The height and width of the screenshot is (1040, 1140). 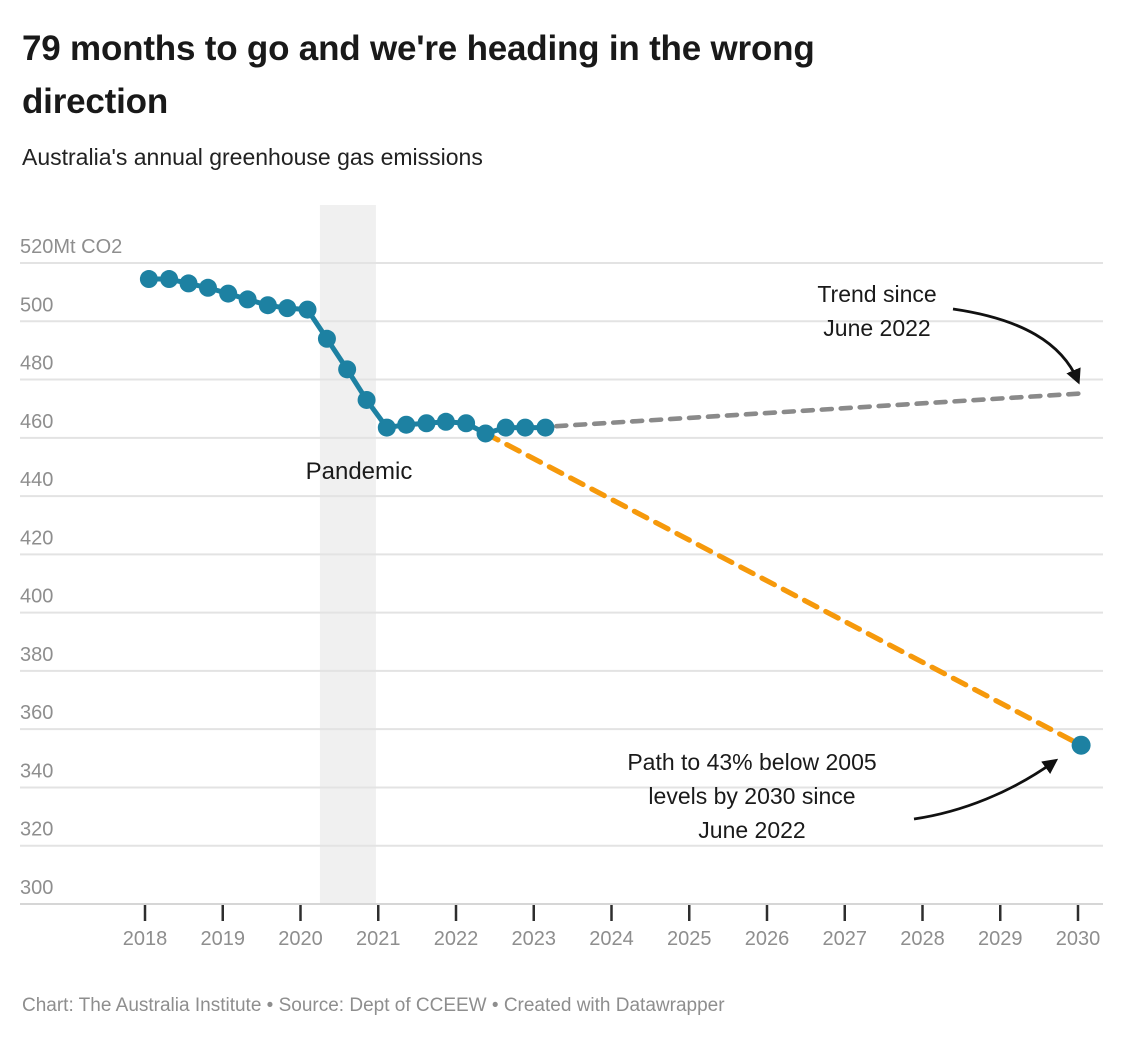 I want to click on y-tick-label: 340, so click(x=36, y=771).